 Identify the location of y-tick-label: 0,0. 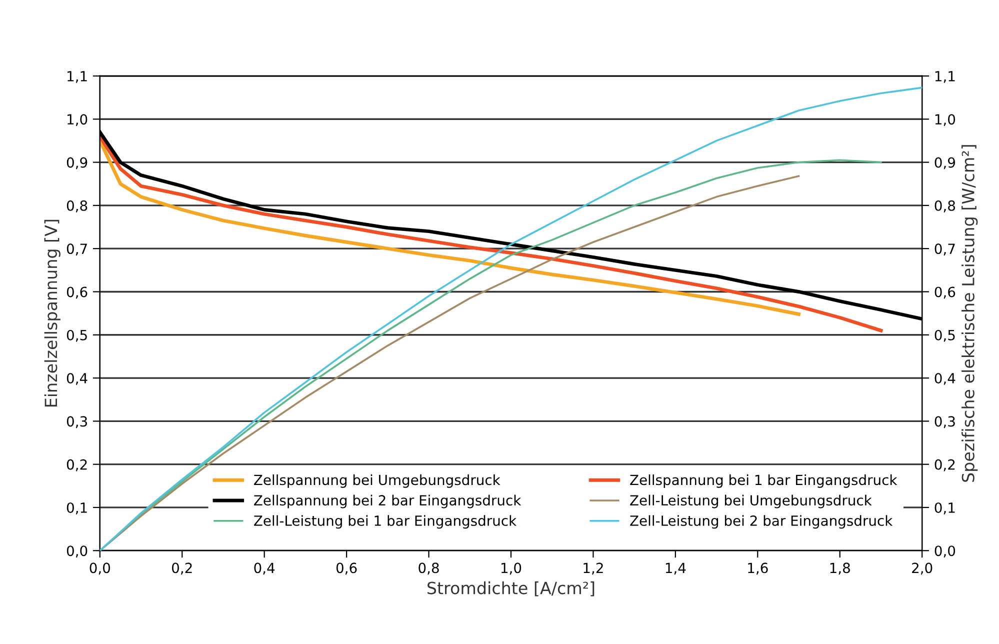
(77, 552).